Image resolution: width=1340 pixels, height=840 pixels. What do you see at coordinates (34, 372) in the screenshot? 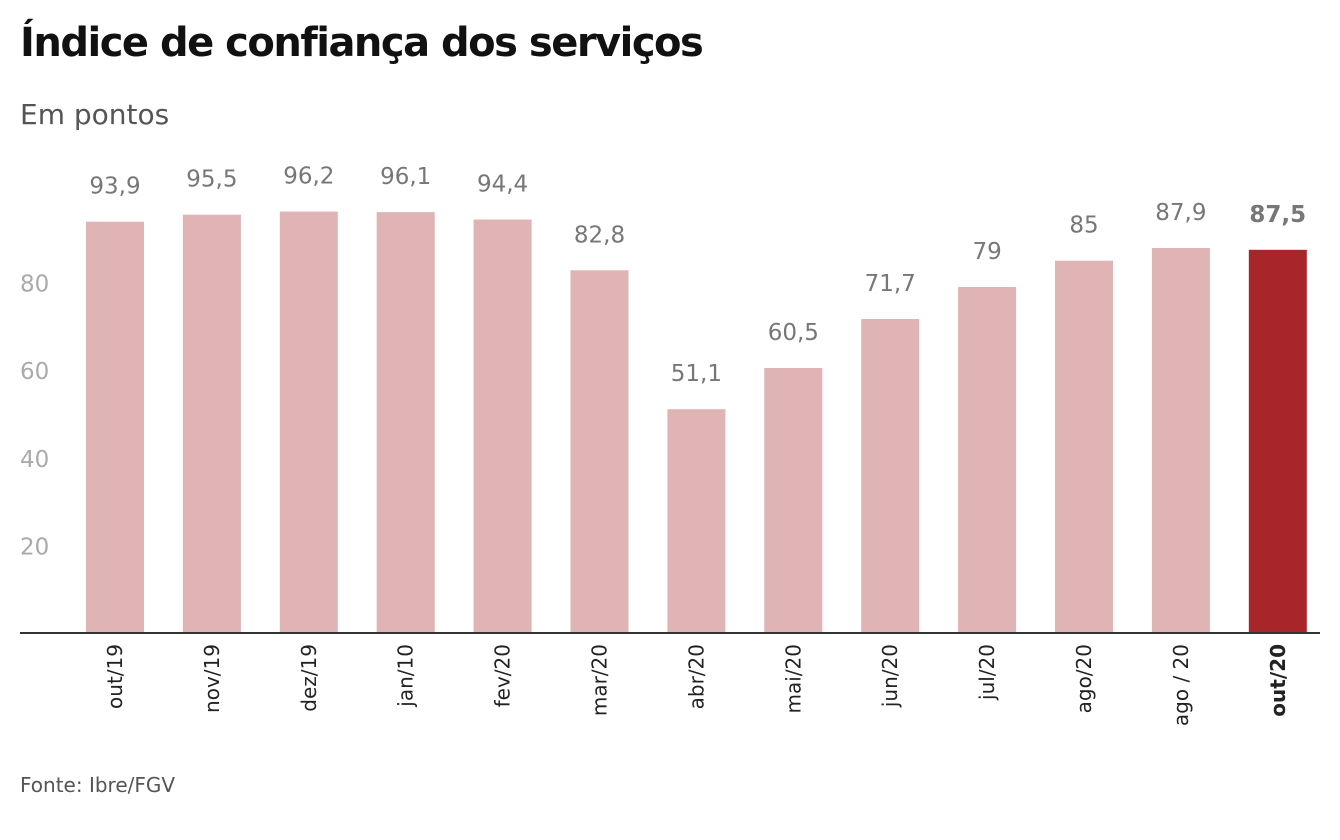
I see `y-tick-label: 60` at bounding box center [34, 372].